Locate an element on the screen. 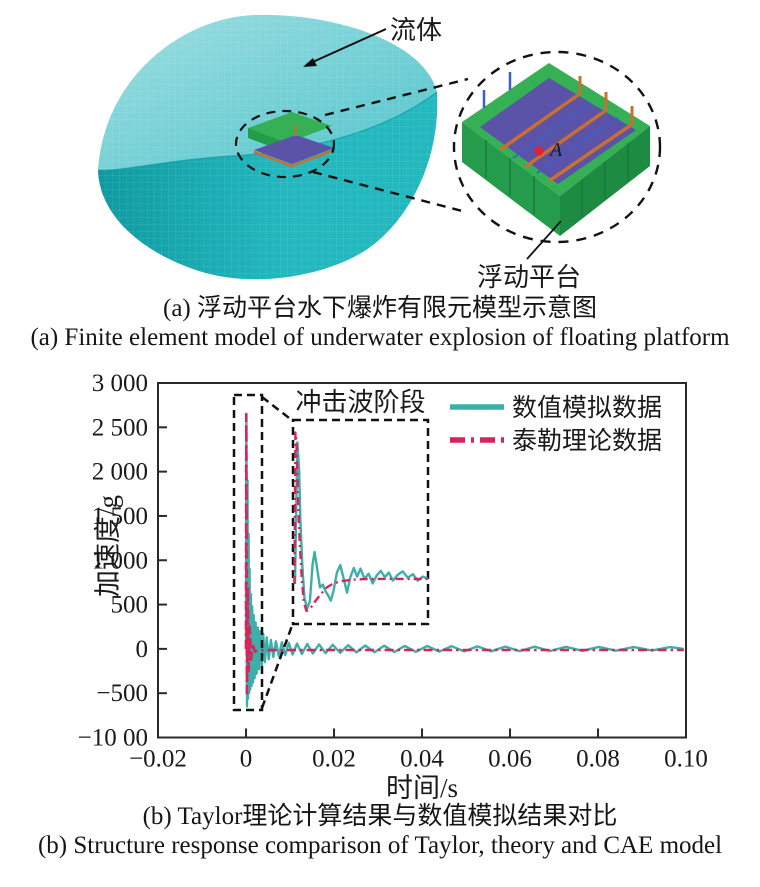 This screenshot has height=887, width=760. y-tick-label: 500 is located at coordinates (130, 605).